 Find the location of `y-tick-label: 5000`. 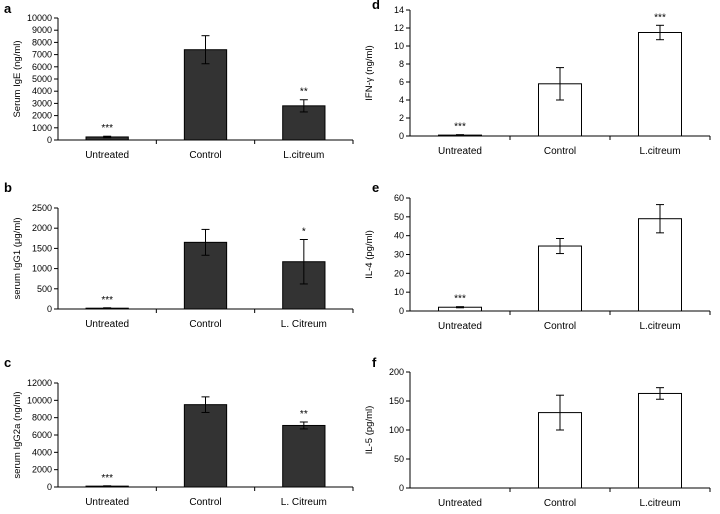

y-tick-label: 5000 is located at coordinates (42, 79).